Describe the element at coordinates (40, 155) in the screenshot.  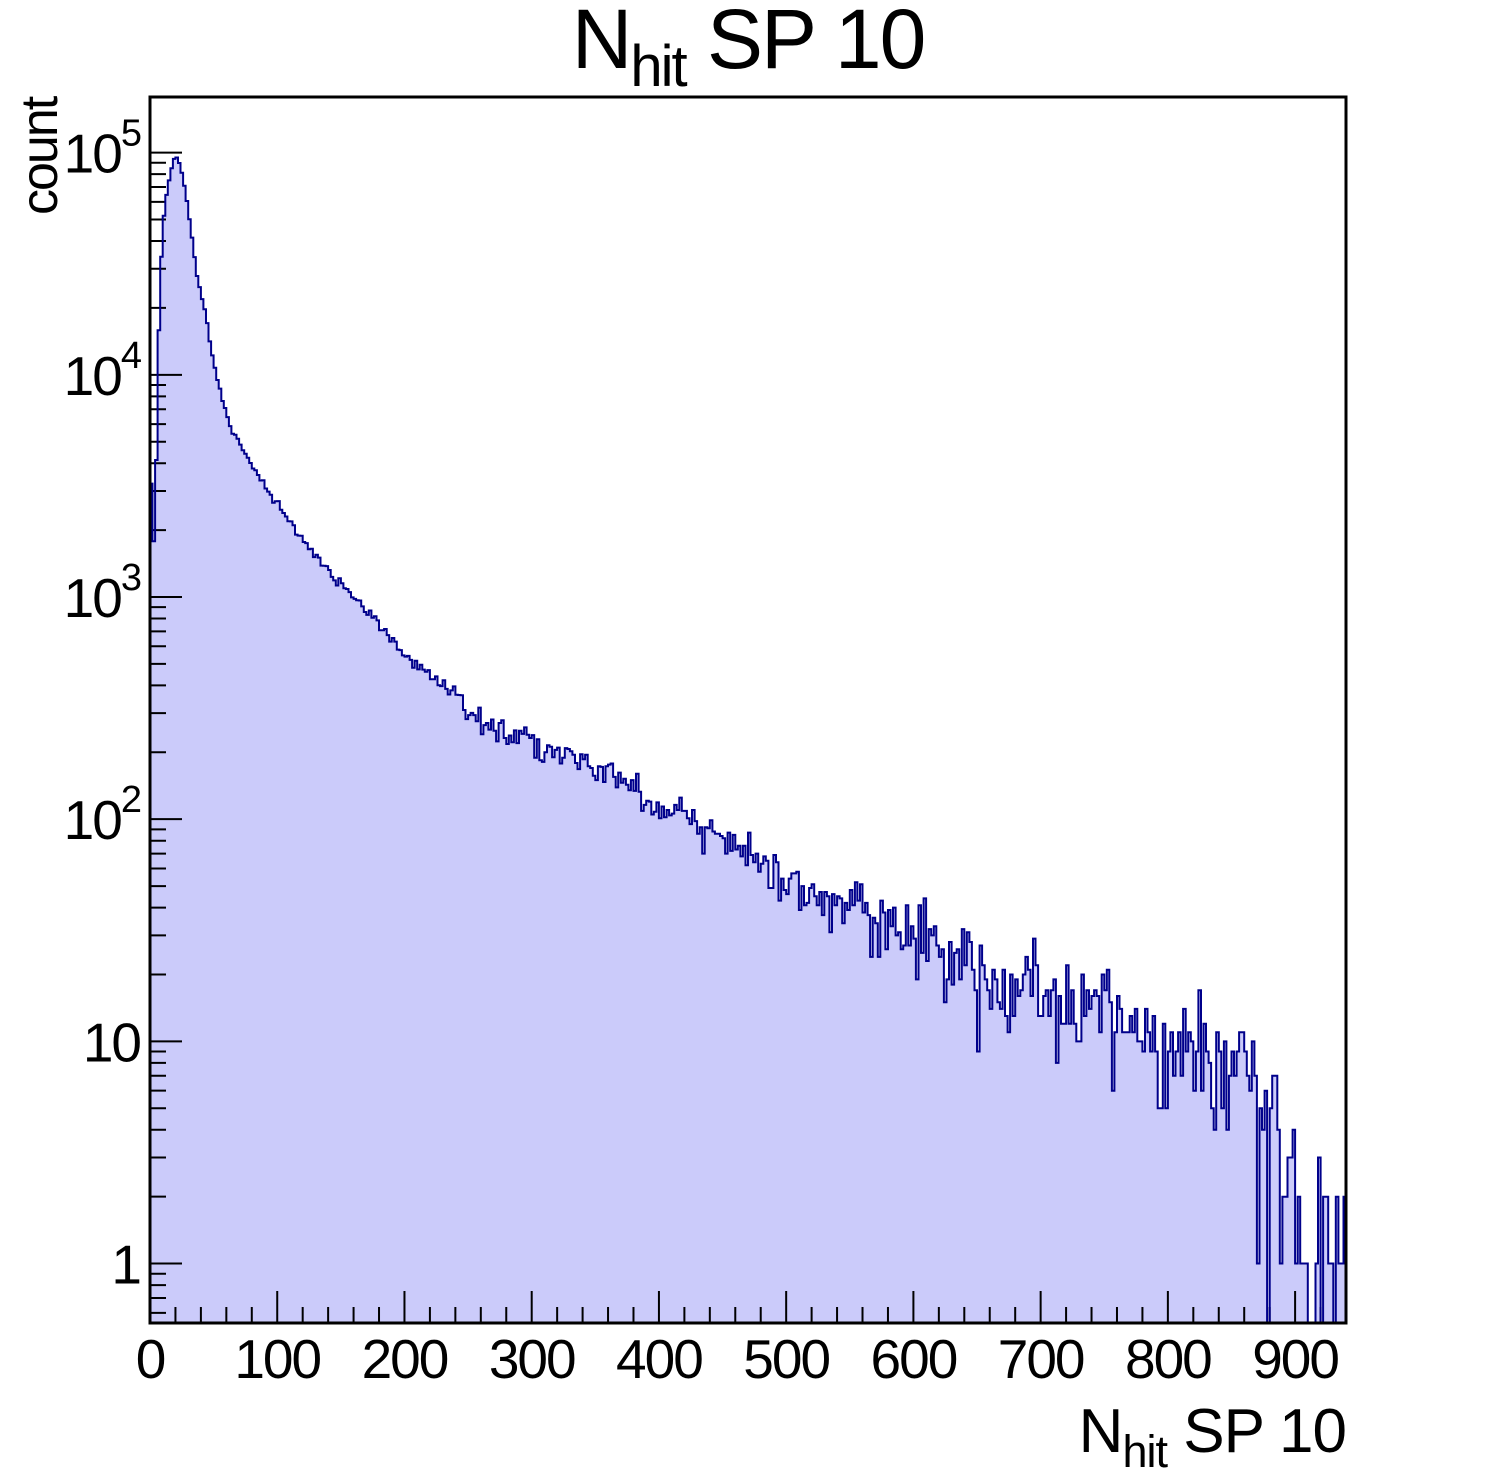
I see `y-axis-title: count` at that location.